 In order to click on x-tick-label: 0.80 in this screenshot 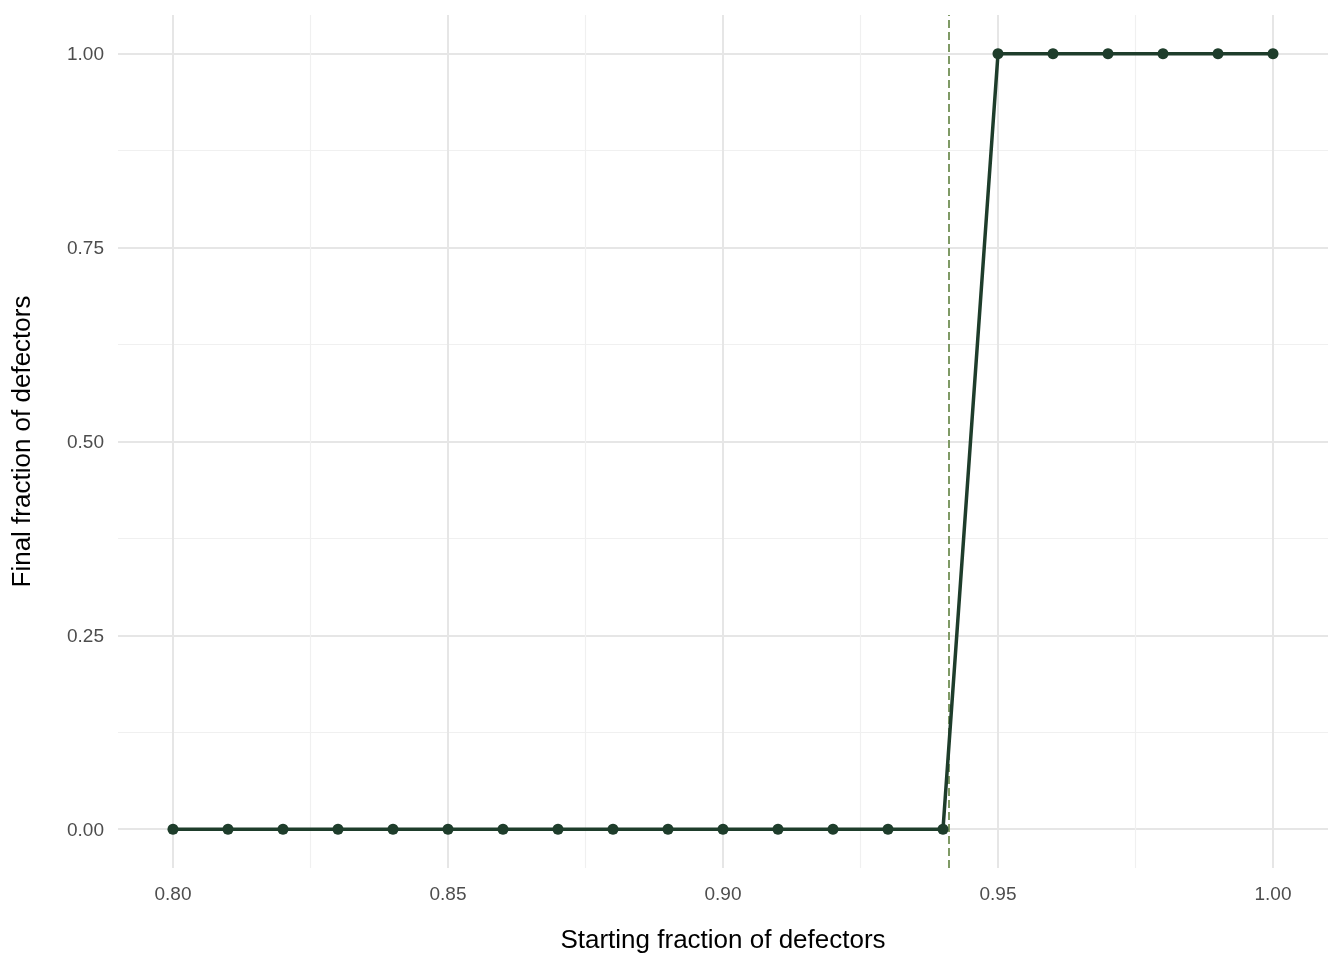, I will do `click(173, 893)`.